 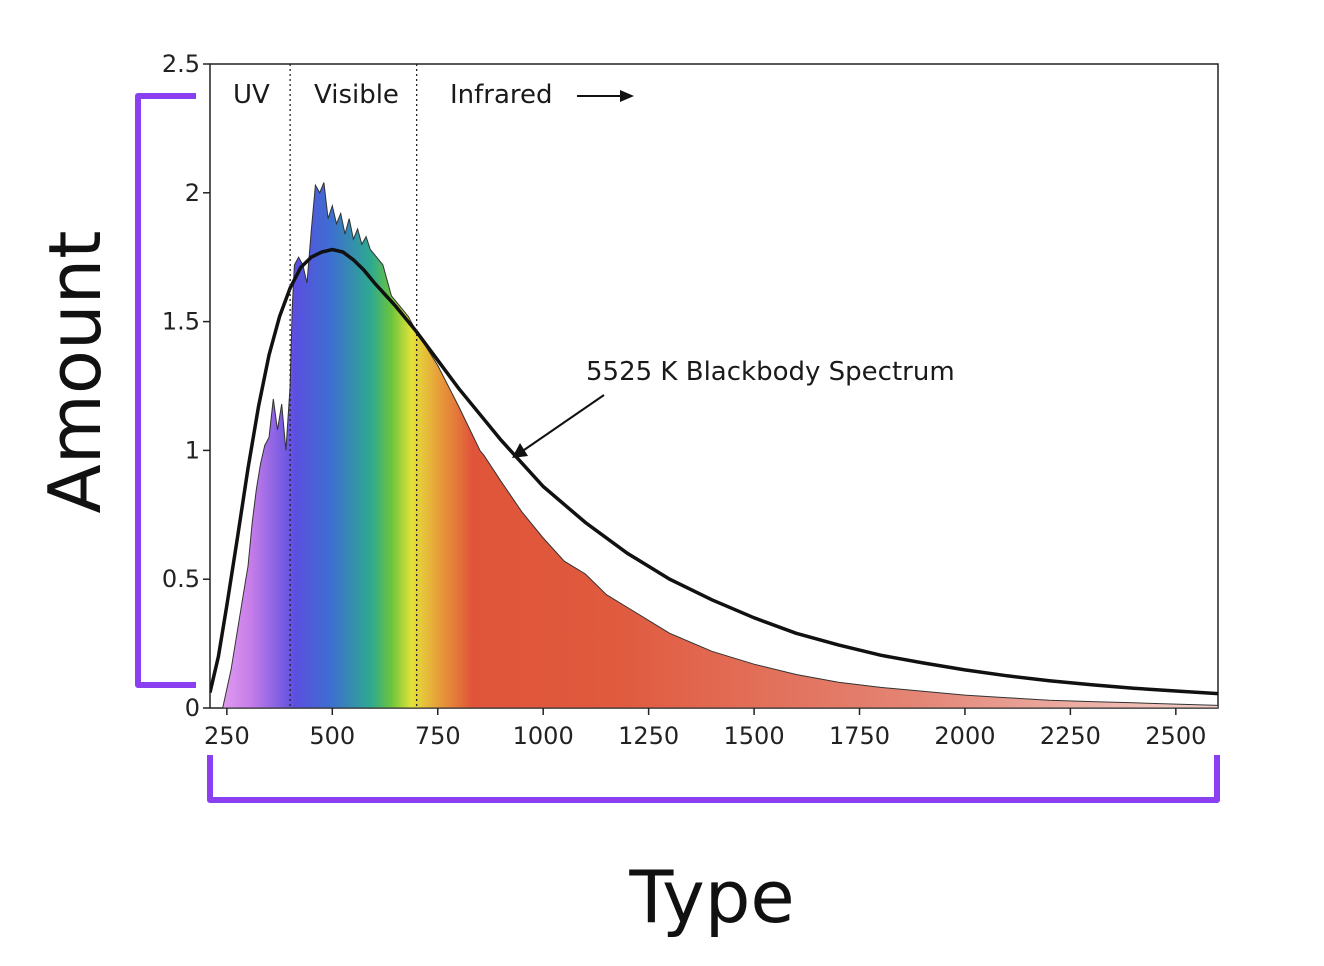 I want to click on y-tick-label: 2, so click(x=192, y=193).